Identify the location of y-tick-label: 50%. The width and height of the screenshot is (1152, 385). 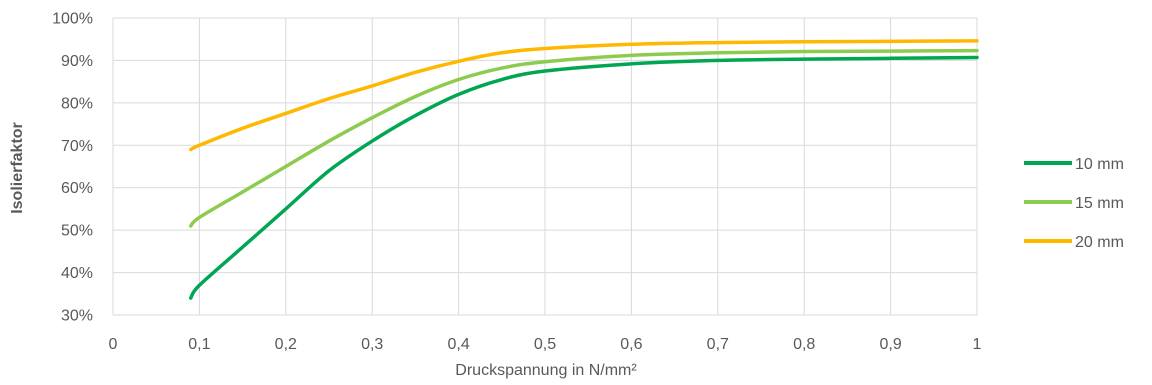
(77, 231).